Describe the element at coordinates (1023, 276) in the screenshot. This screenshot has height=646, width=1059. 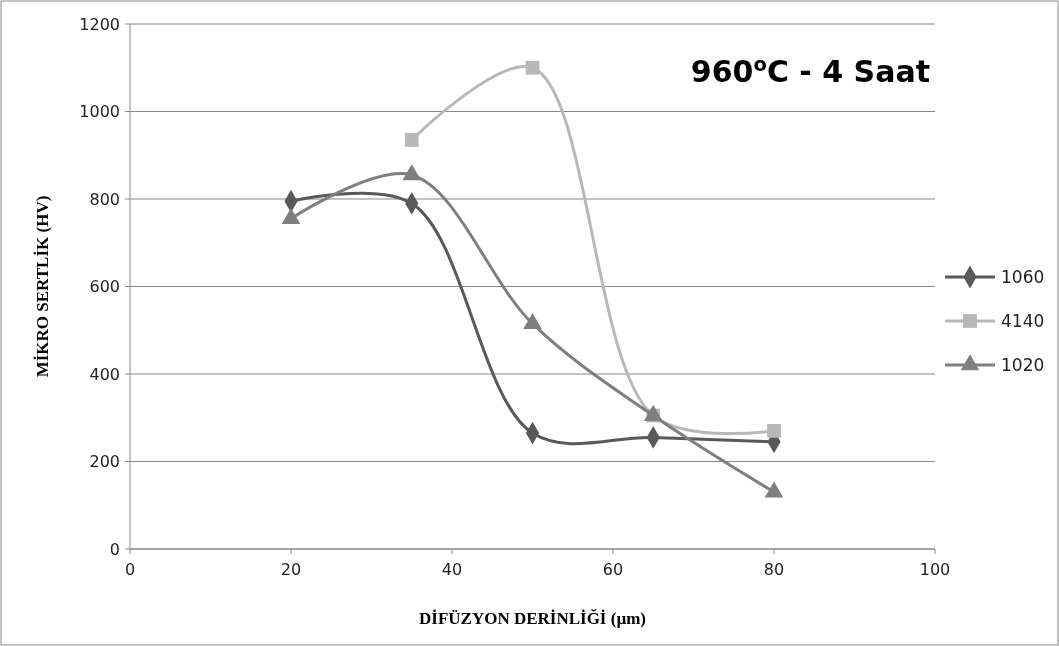
I see `legend-label: 1060` at that location.